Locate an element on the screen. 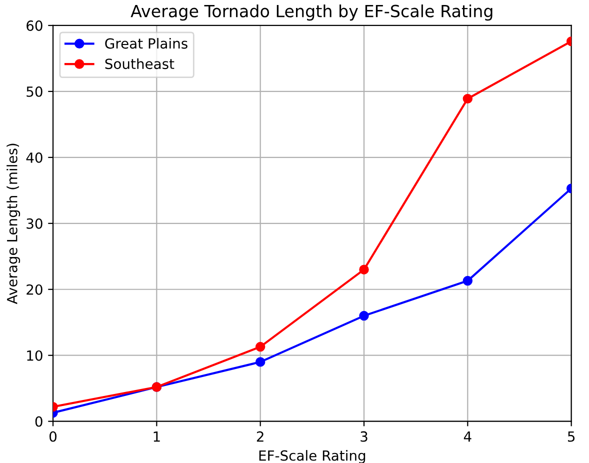 The height and width of the screenshot is (463, 589). x-tick-label: 4 is located at coordinates (468, 436).